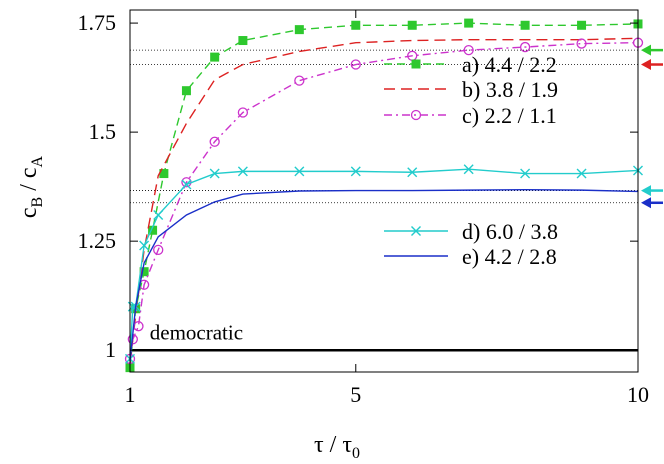 The image size is (664, 464). I want to click on legend-label: d) 6.0 / 3.8, so click(510, 231).